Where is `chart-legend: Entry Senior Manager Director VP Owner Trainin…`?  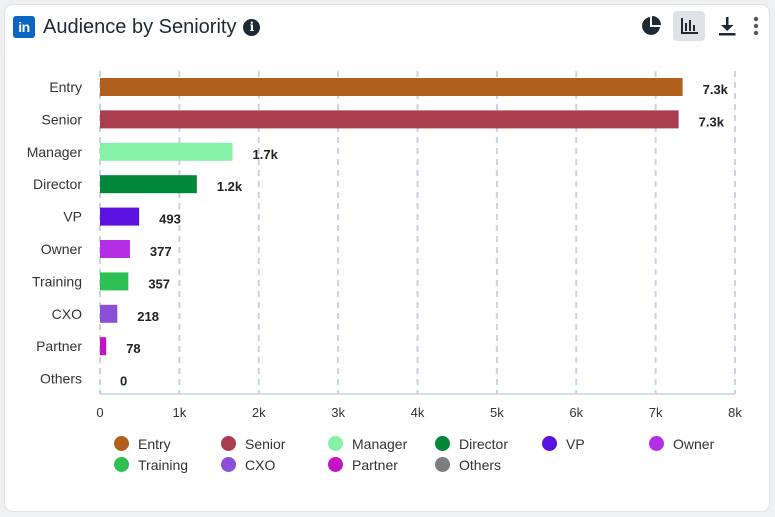
chart-legend: Entry Senior Manager Director VP Owner Trainin… is located at coordinates (429, 454).